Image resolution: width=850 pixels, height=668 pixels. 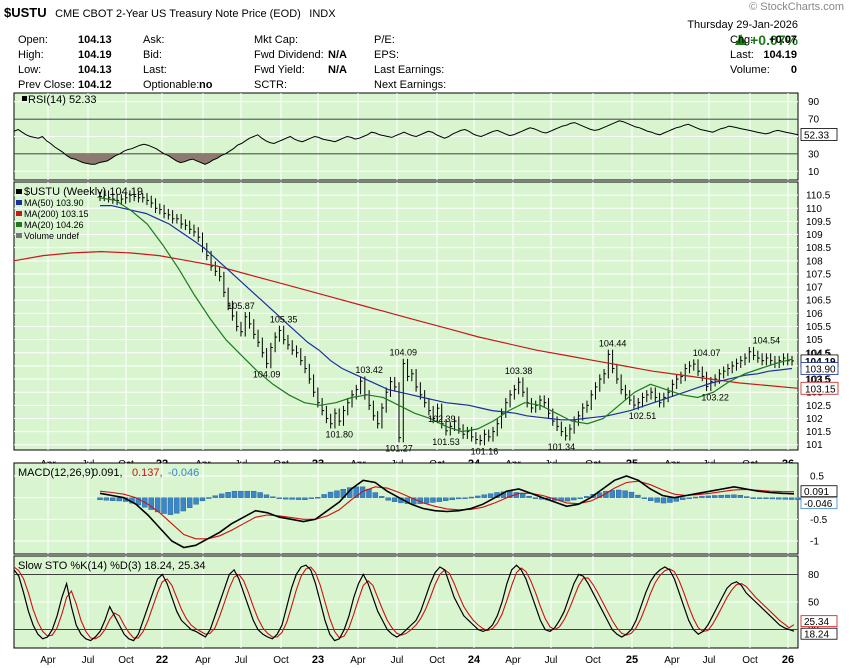 I want to click on price-annotation: 101.80, so click(x=339, y=435).